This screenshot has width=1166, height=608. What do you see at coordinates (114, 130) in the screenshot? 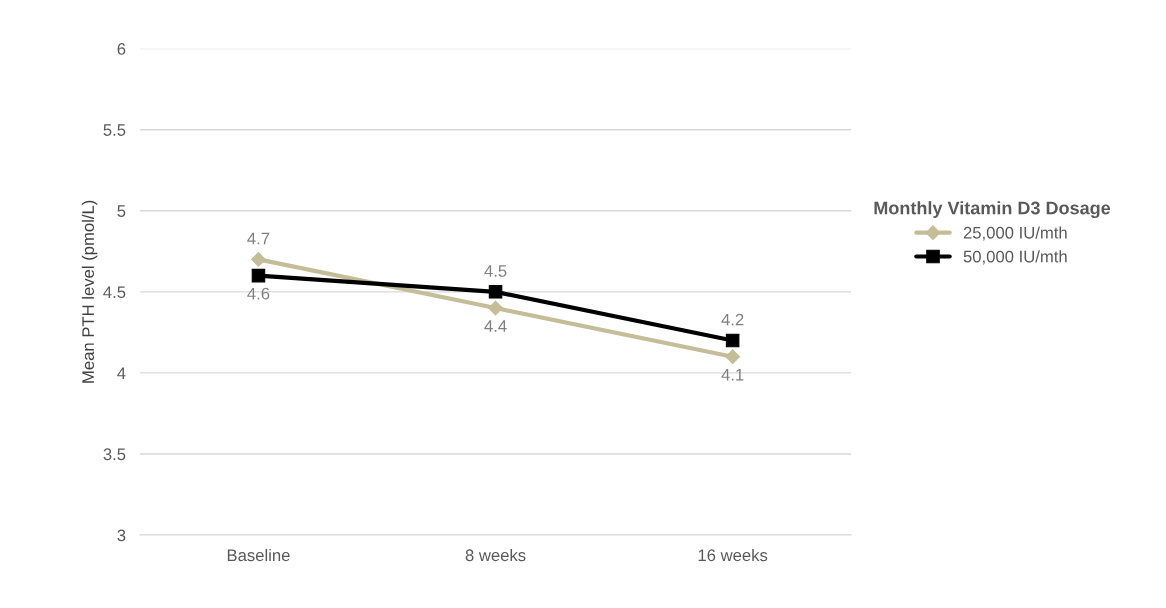
I see `y-tick-label: 5.5` at bounding box center [114, 130].